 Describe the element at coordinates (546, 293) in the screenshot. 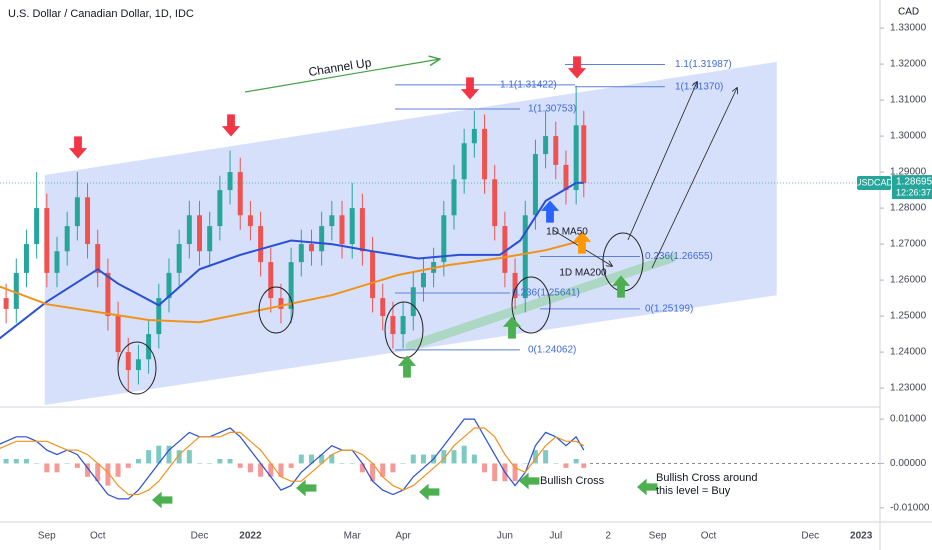

I see `fib-label: 0.236(1.25641)` at that location.